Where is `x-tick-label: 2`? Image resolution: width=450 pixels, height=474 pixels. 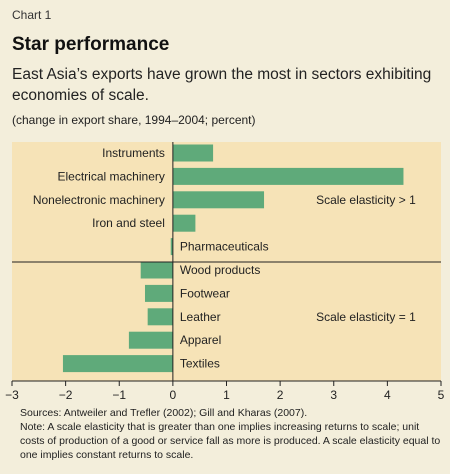 x-tick-label: 2 is located at coordinates (280, 395).